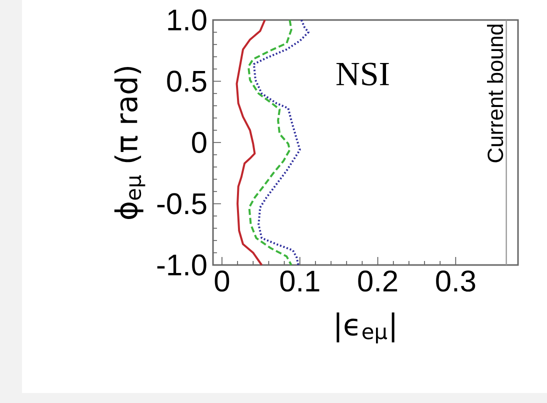 The height and width of the screenshot is (403, 547). Describe the element at coordinates (365, 328) in the screenshot. I see `x-axis-title: |ϵ$_{eμ}$|` at that location.